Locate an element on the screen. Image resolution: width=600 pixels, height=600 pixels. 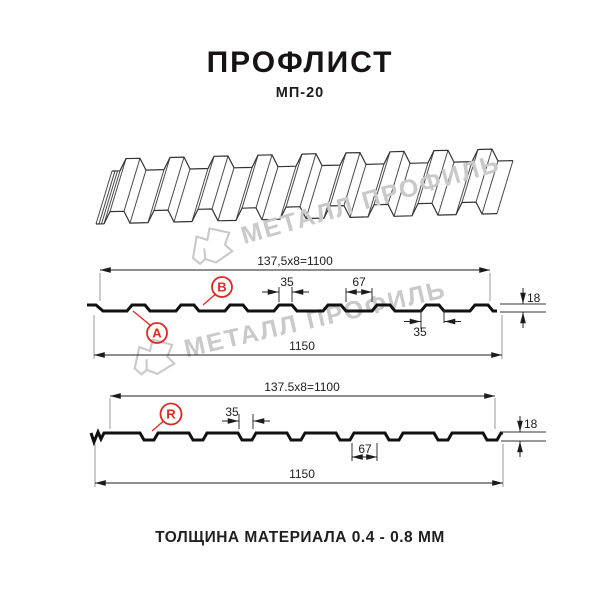
dim-overall-width-bottom: 1150 is located at coordinates (302, 474).